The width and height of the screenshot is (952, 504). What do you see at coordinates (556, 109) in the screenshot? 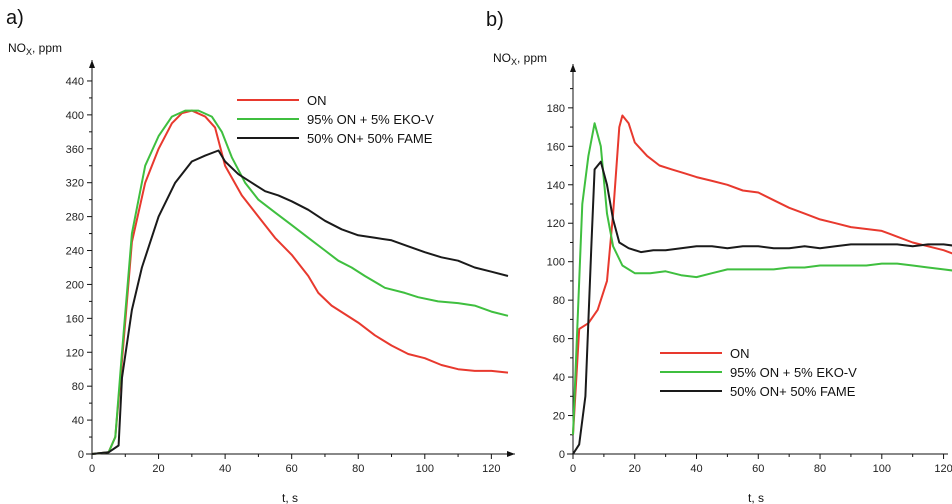
I see `y-tick-label: 180` at bounding box center [556, 109].